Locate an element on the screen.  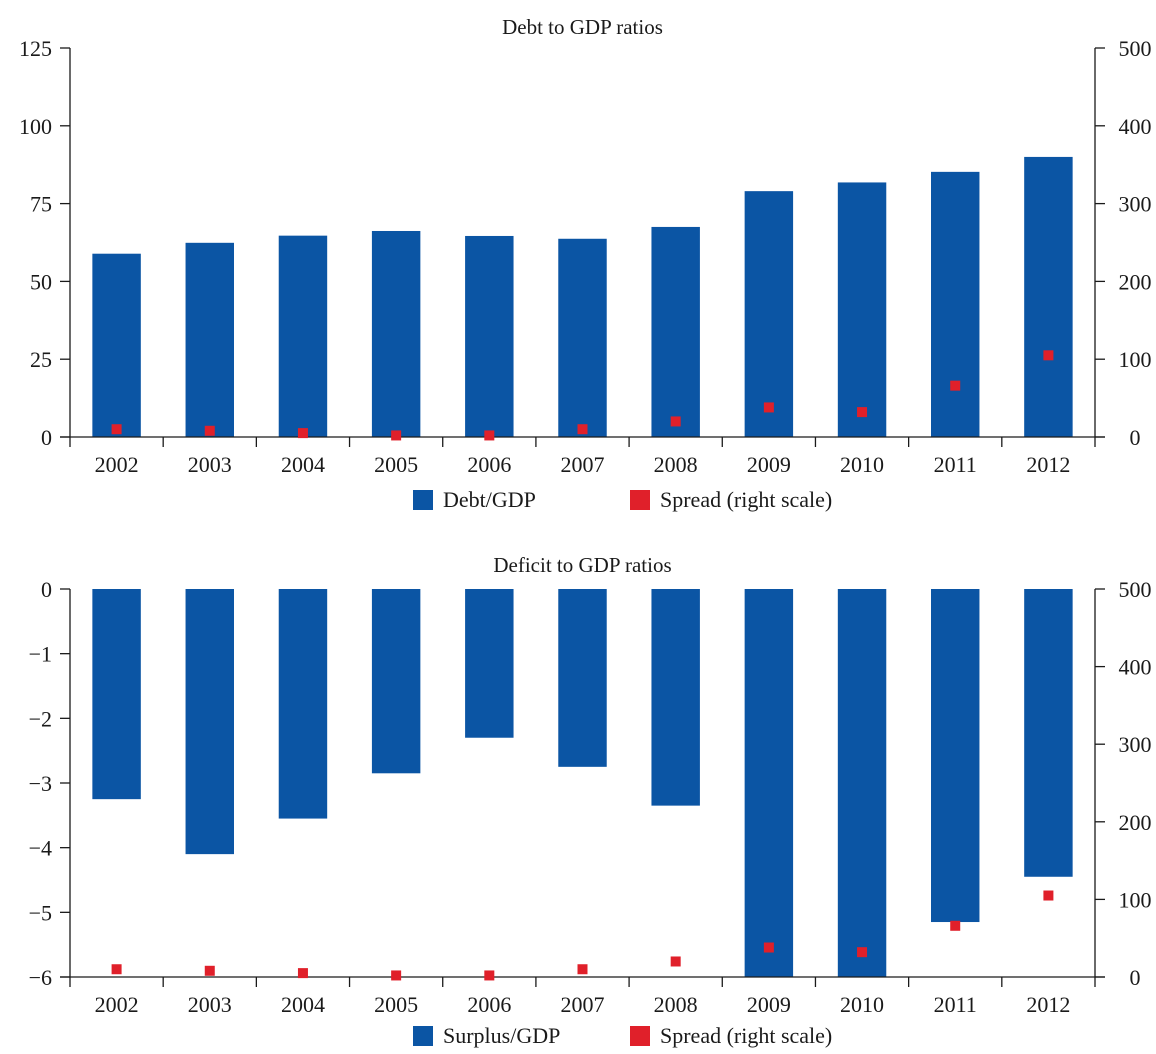
spread-marker-2005 is located at coordinates (396, 975).